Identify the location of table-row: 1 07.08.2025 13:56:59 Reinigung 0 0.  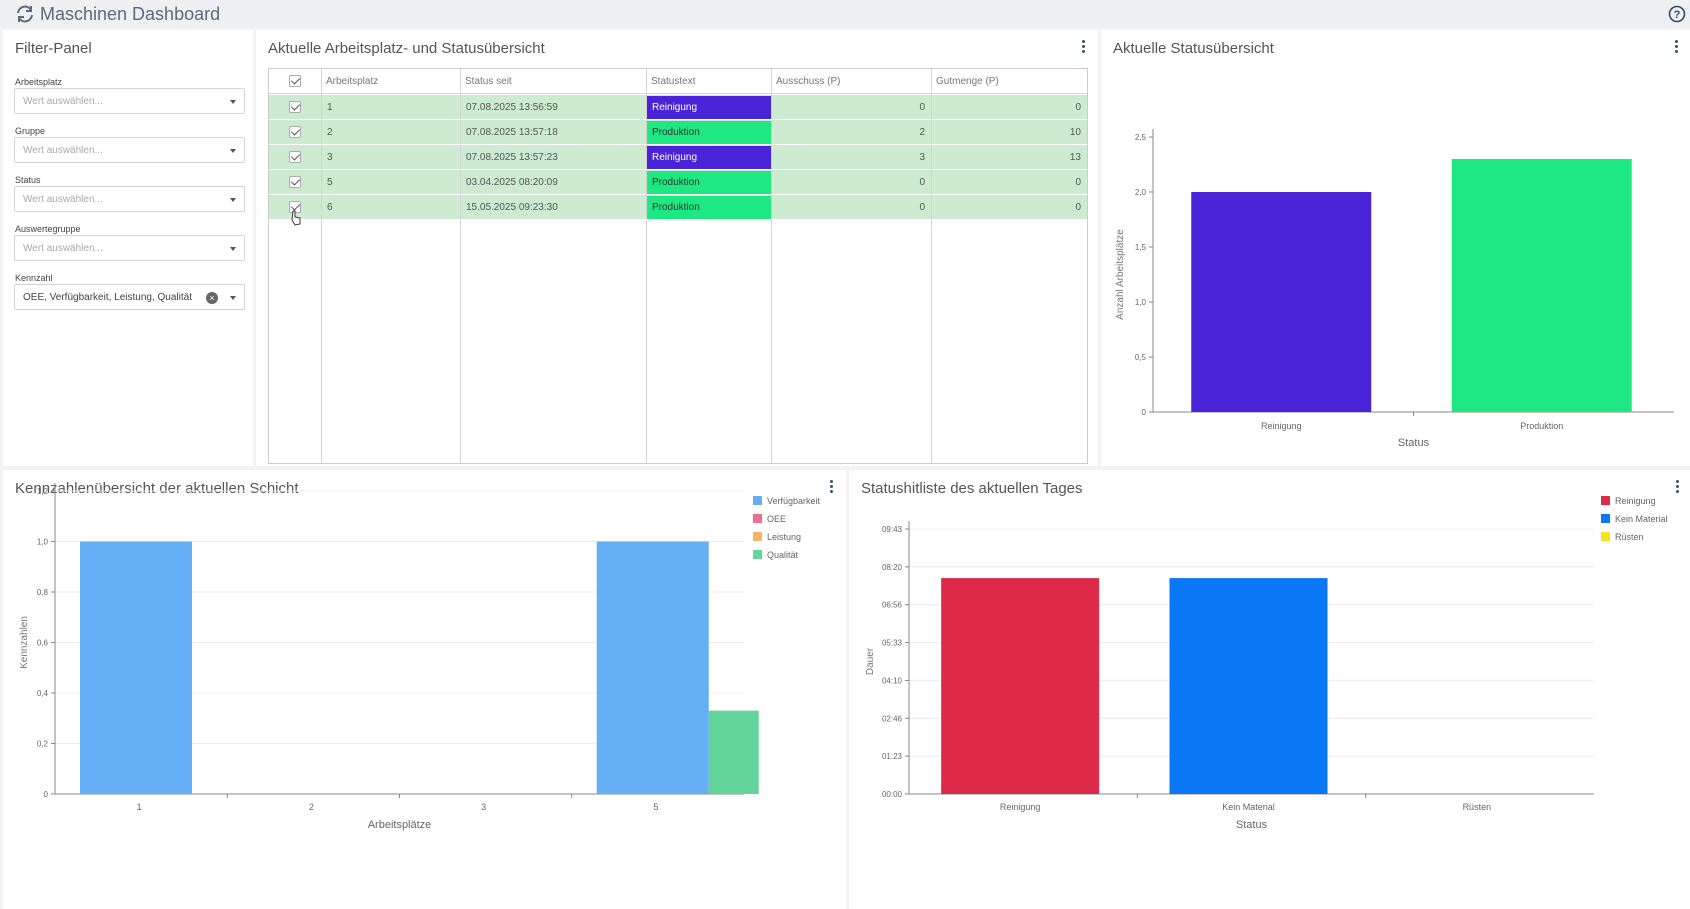
(678, 107).